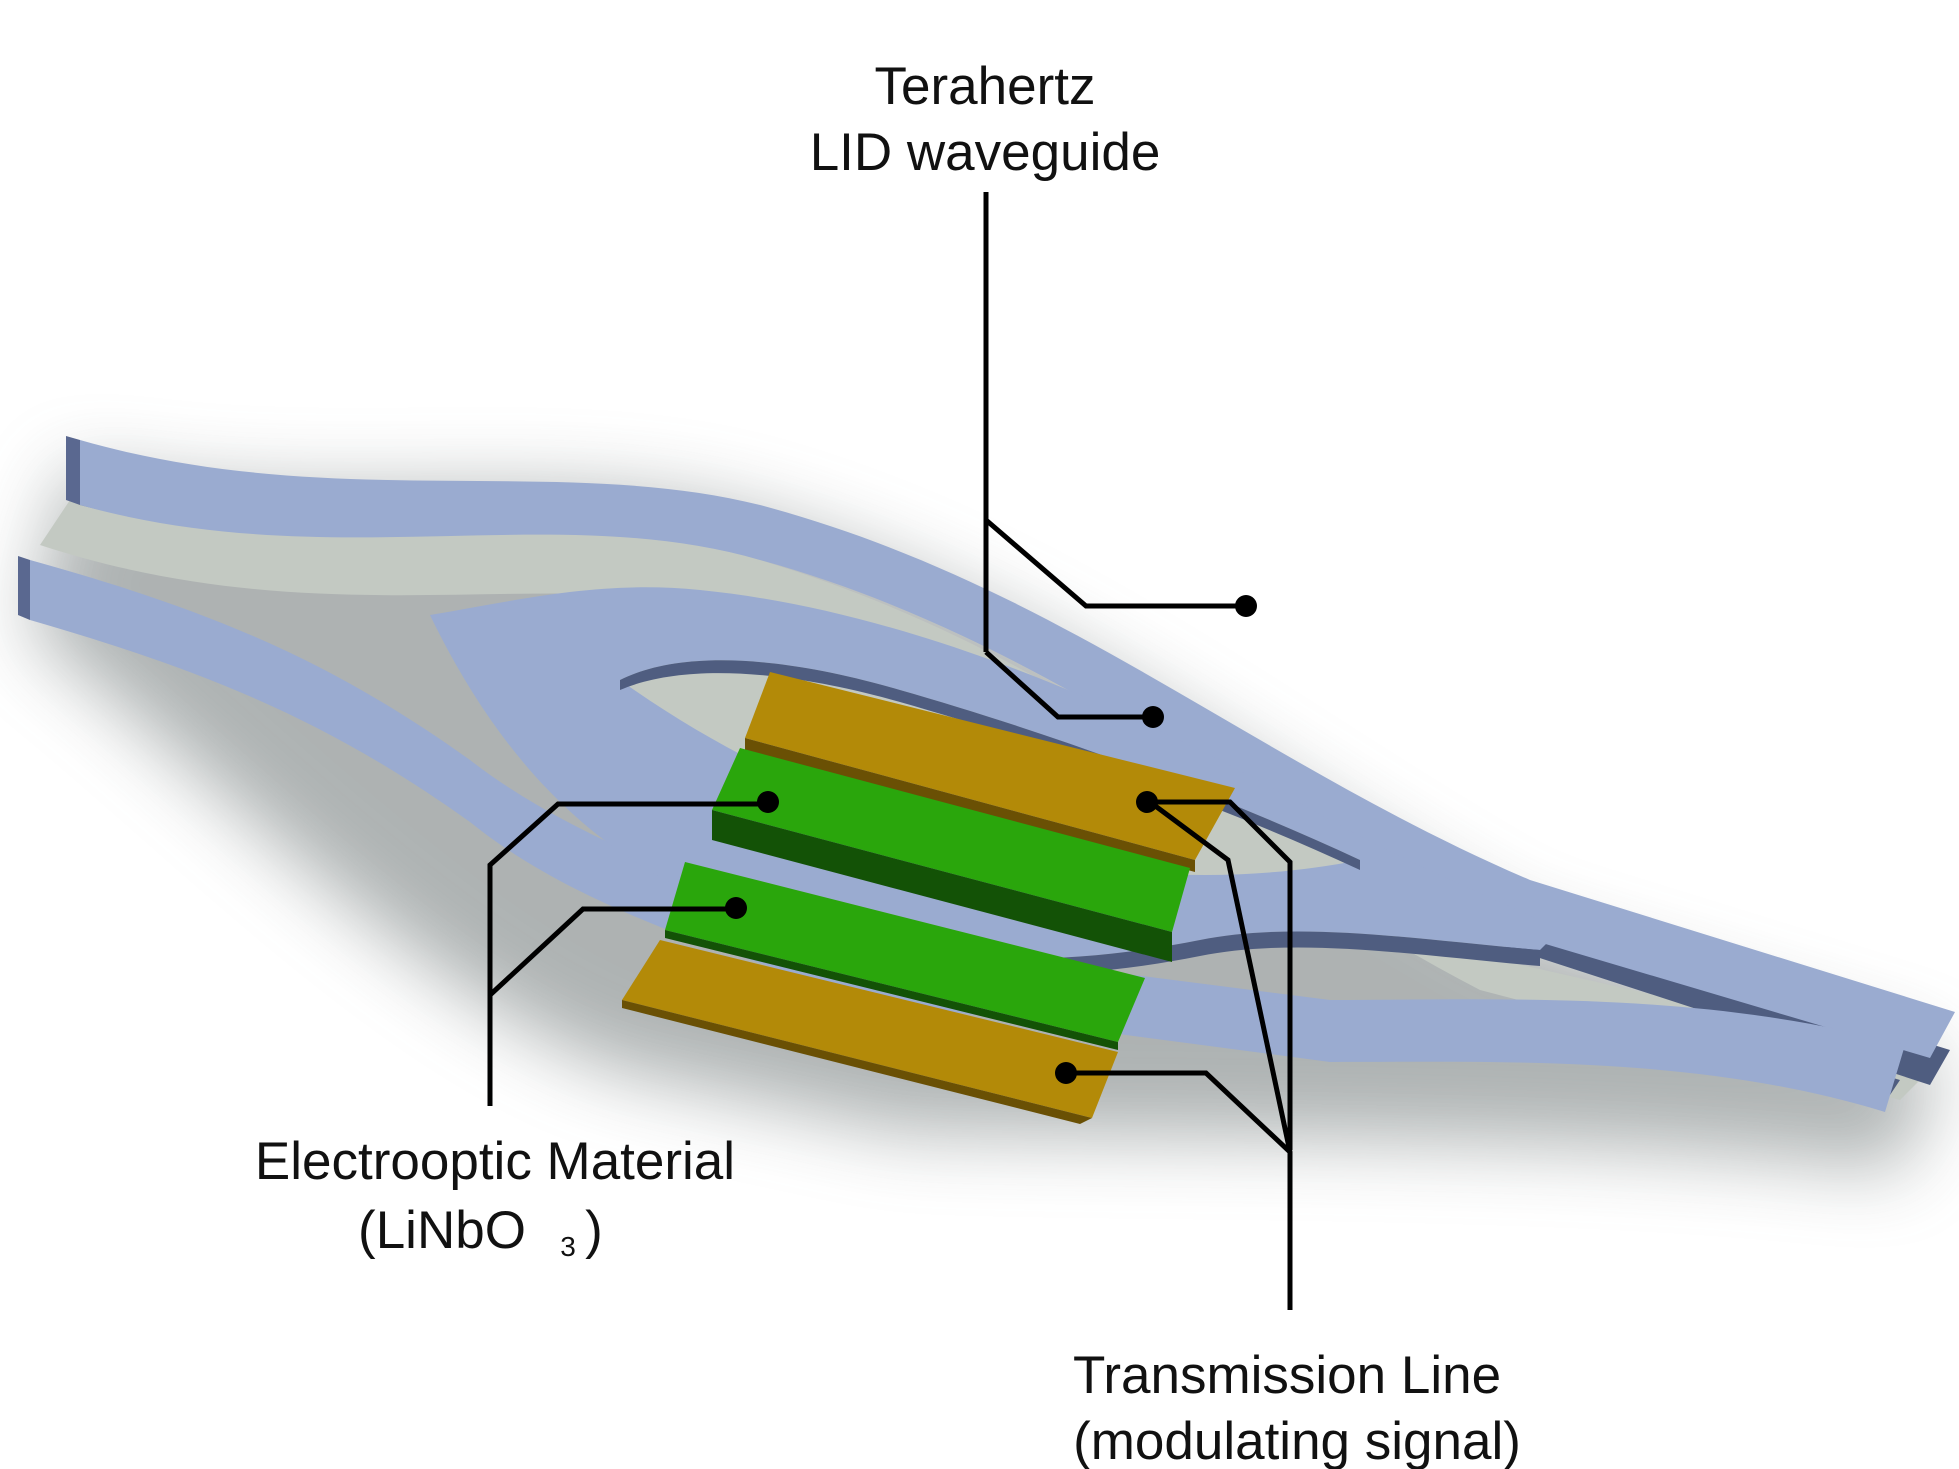 The height and width of the screenshot is (1469, 1959). I want to click on transmission-leader-lower-branch, so click(1179, 1112).